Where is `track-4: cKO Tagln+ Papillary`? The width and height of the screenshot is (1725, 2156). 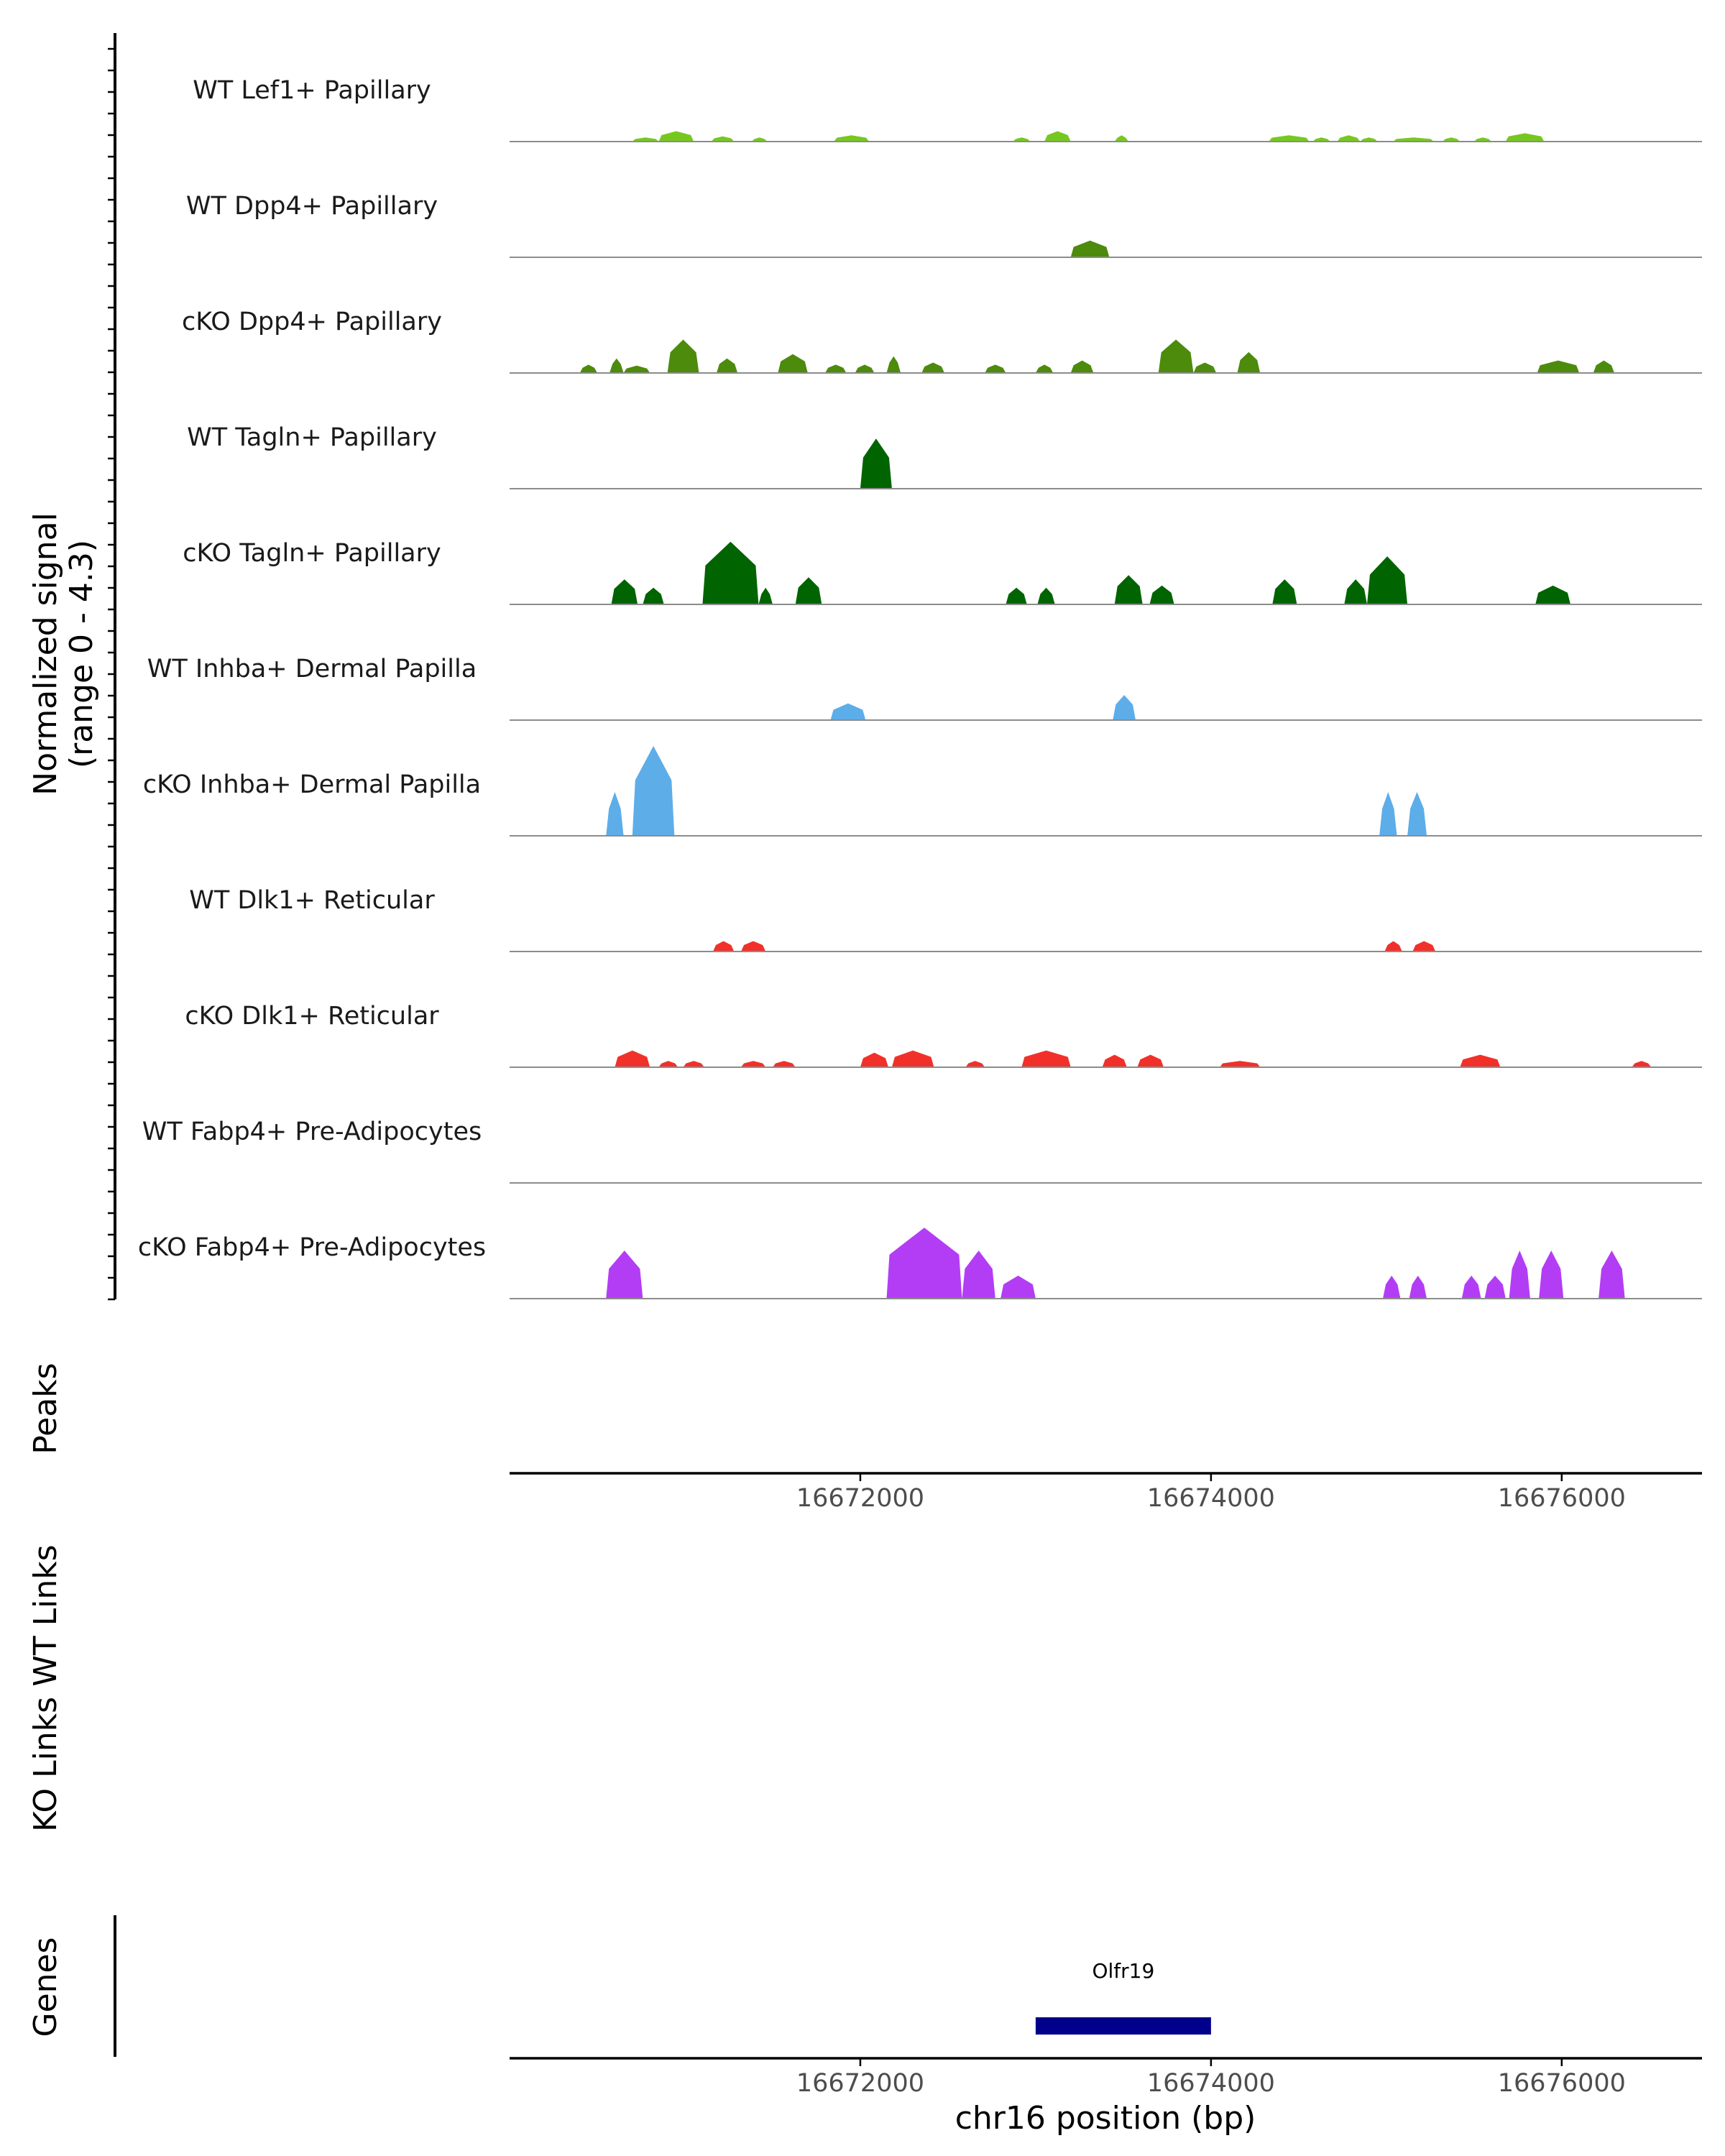 track-4: cKO Tagln+ Papillary is located at coordinates (942, 572).